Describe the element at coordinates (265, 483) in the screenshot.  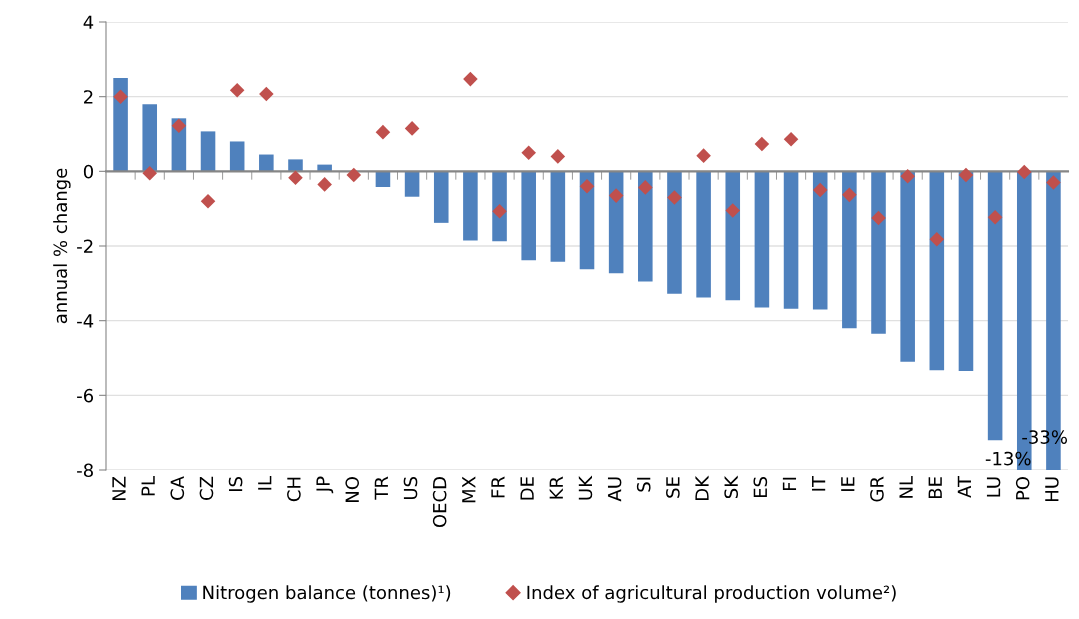
I see `x-tick-label: IL` at that location.